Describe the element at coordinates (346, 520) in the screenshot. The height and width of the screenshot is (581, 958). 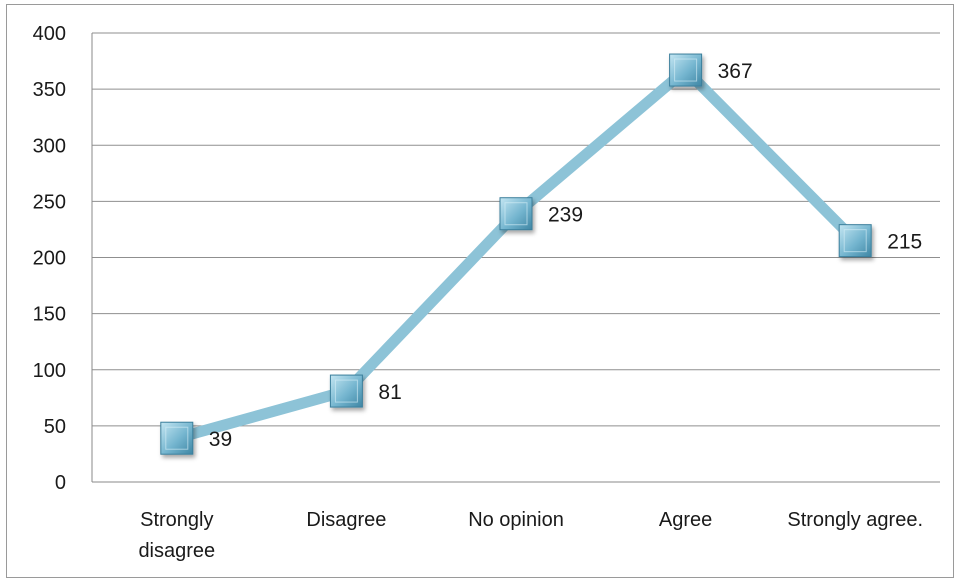
I see `x-tick-label: Disagree` at that location.